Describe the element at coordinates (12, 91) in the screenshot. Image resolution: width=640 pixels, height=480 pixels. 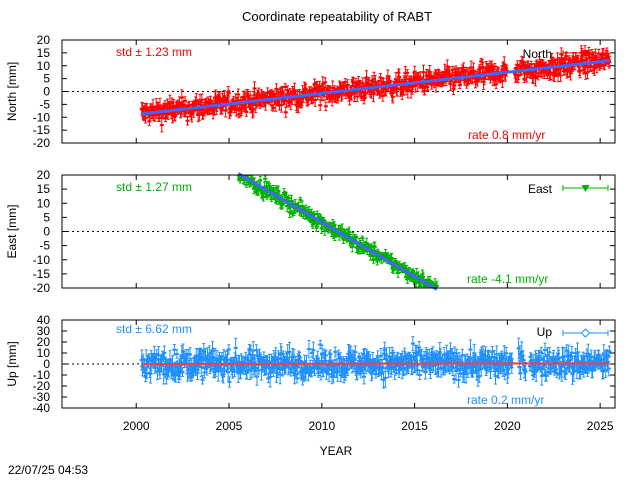
I see `north-y-axis-label: North [mm]` at that location.